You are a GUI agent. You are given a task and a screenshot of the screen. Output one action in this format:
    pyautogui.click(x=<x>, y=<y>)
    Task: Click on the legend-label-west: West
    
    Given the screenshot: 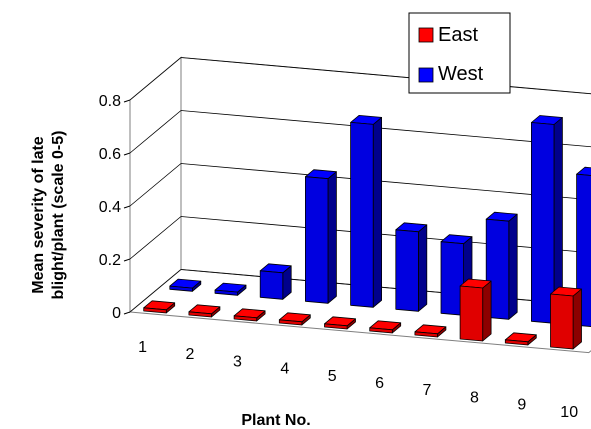 What is the action you would take?
    pyautogui.click(x=461, y=74)
    